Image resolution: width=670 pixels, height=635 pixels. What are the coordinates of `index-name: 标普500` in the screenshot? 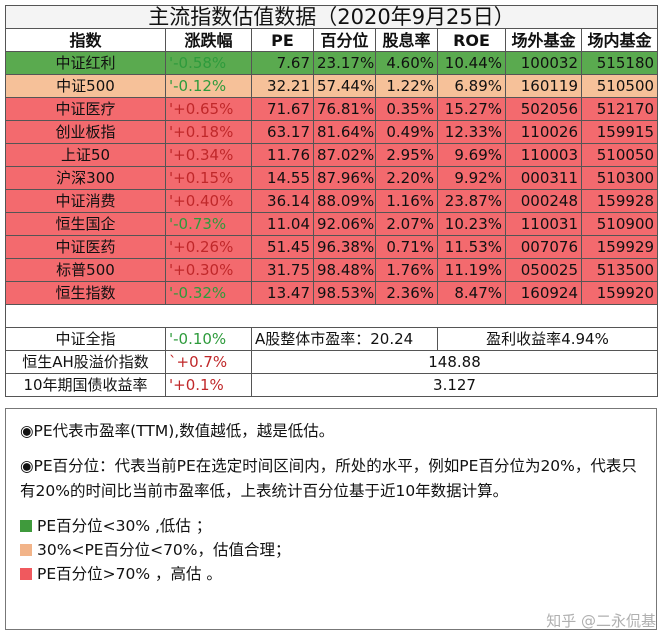 It's located at (85, 270).